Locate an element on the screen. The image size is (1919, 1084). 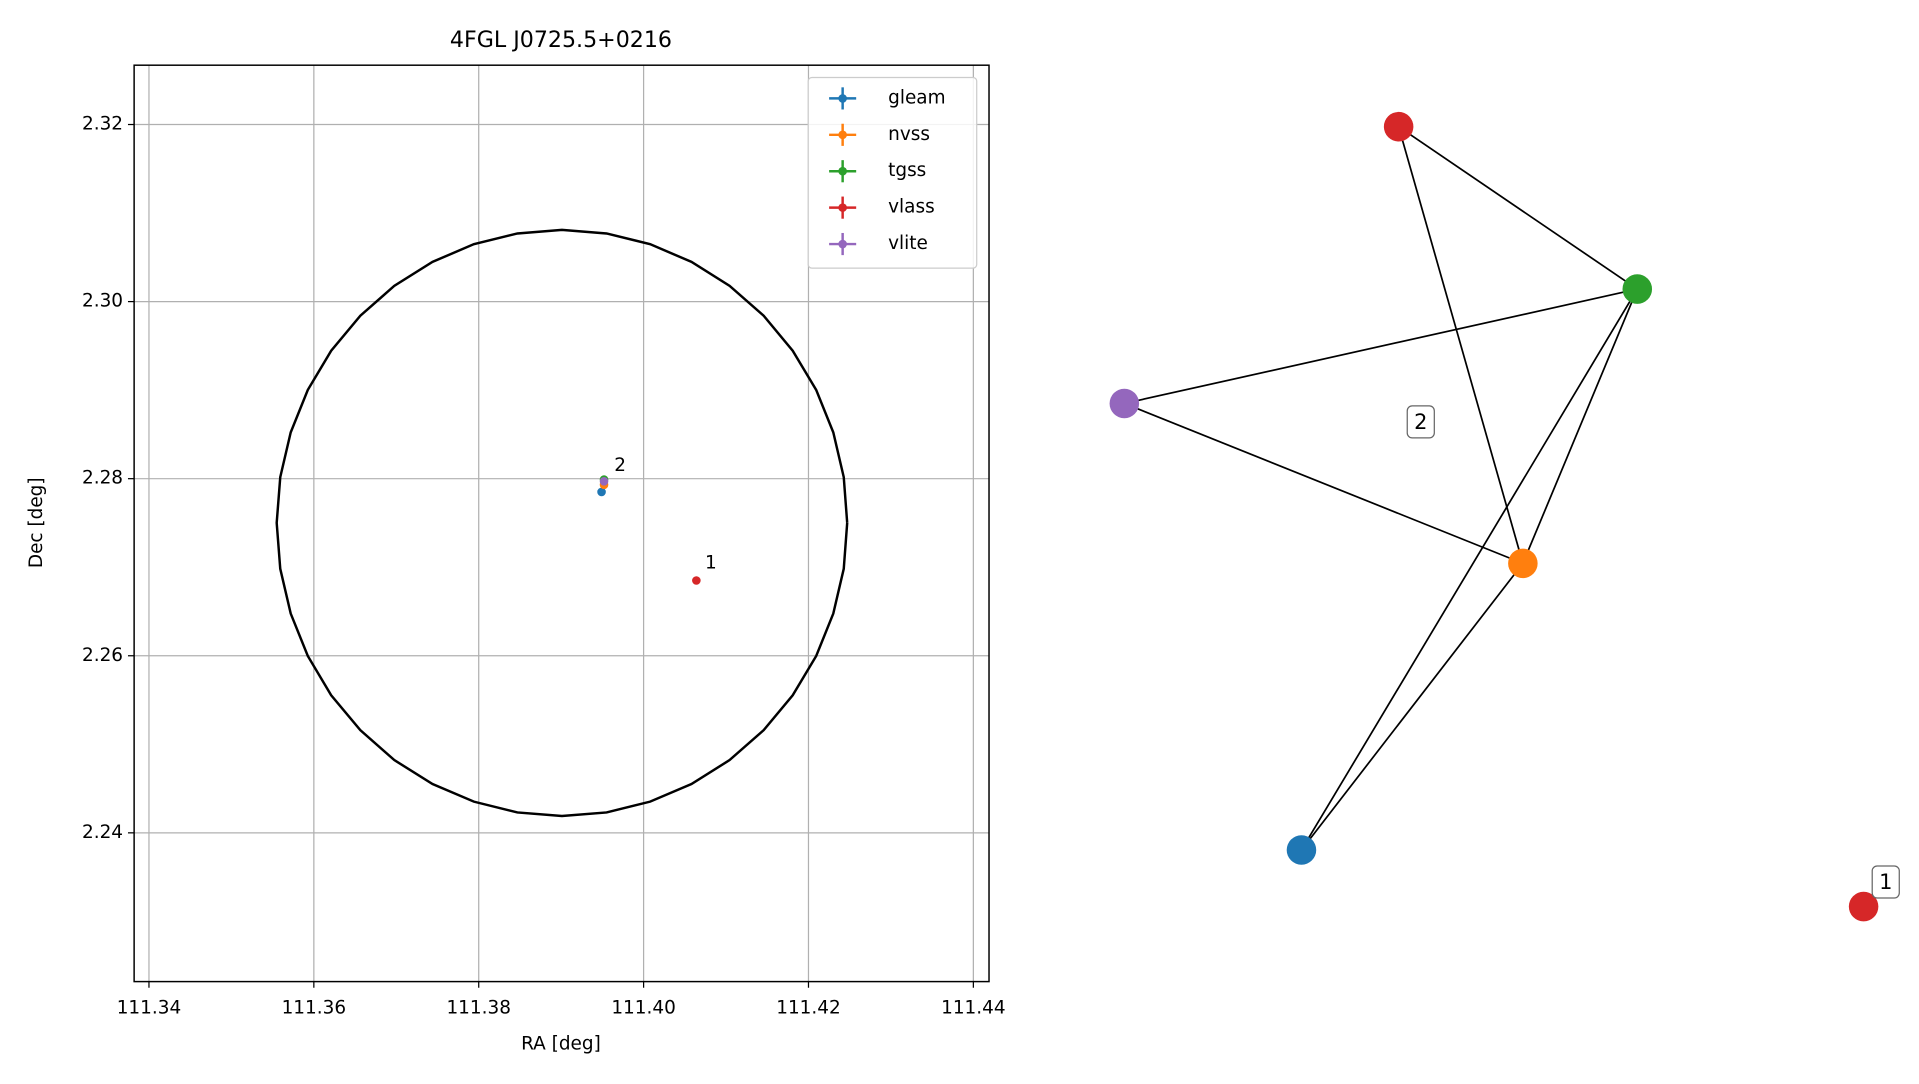
y-tick-label: 2.32 is located at coordinates (102, 124).